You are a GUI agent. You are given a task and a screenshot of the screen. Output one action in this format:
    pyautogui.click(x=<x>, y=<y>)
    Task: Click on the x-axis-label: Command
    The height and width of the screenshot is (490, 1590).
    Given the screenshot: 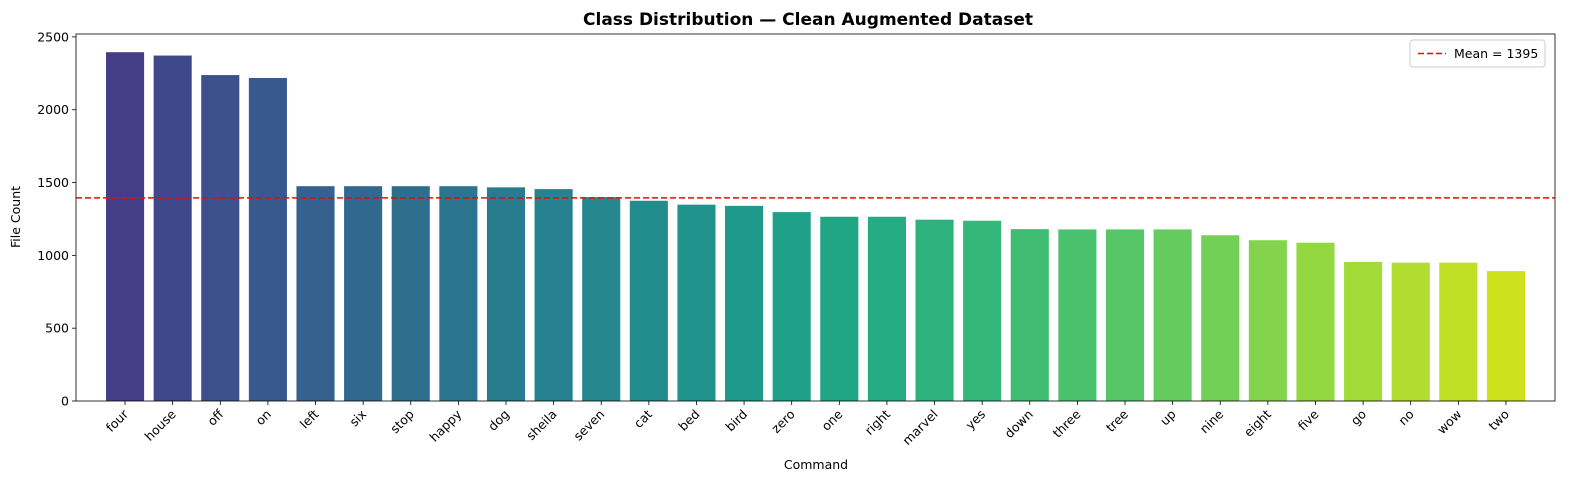 What is the action you would take?
    pyautogui.click(x=816, y=464)
    